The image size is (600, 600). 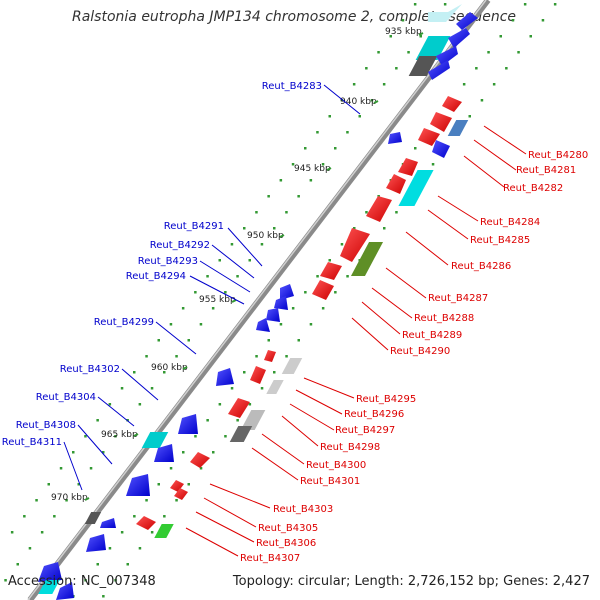 What do you see at coordinates (265, 236) in the screenshot?
I see `scale-label: 950 kbp` at bounding box center [265, 236].